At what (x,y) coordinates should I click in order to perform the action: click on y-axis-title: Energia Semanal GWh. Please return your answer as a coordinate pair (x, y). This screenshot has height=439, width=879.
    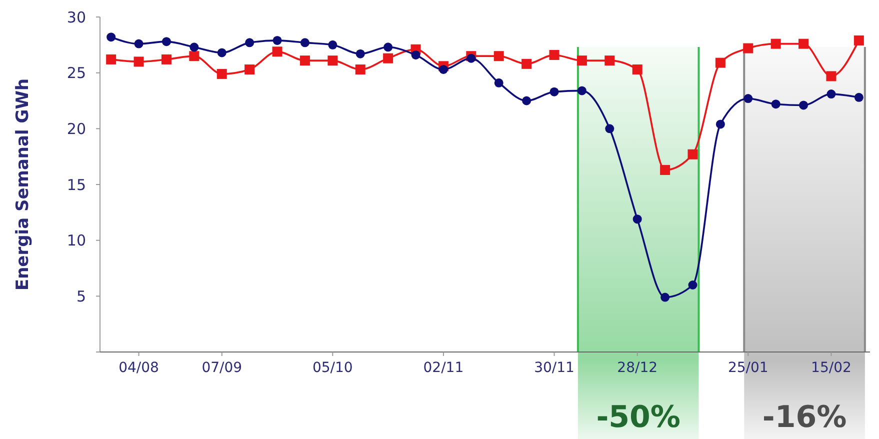
    Looking at the image, I should click on (23, 184).